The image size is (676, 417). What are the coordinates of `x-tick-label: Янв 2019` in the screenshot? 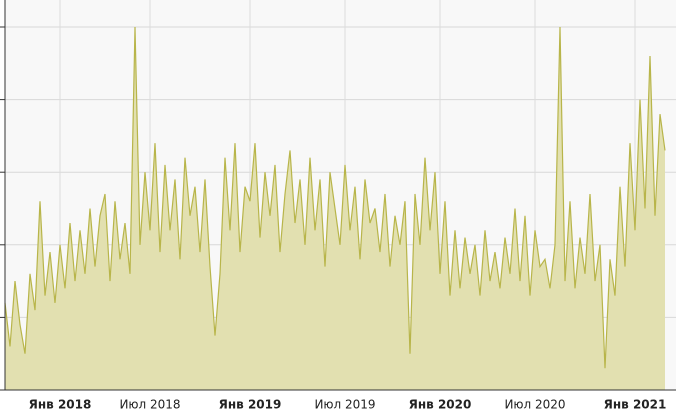 It's located at (250, 405).